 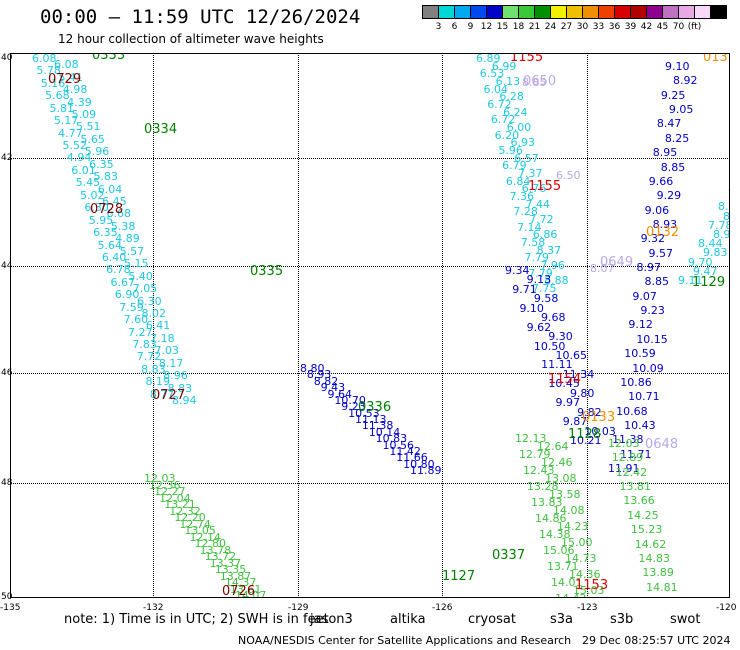 What do you see at coordinates (165, 485) in the screenshot?
I see `wave-height-value: 12.36` at bounding box center [165, 485].